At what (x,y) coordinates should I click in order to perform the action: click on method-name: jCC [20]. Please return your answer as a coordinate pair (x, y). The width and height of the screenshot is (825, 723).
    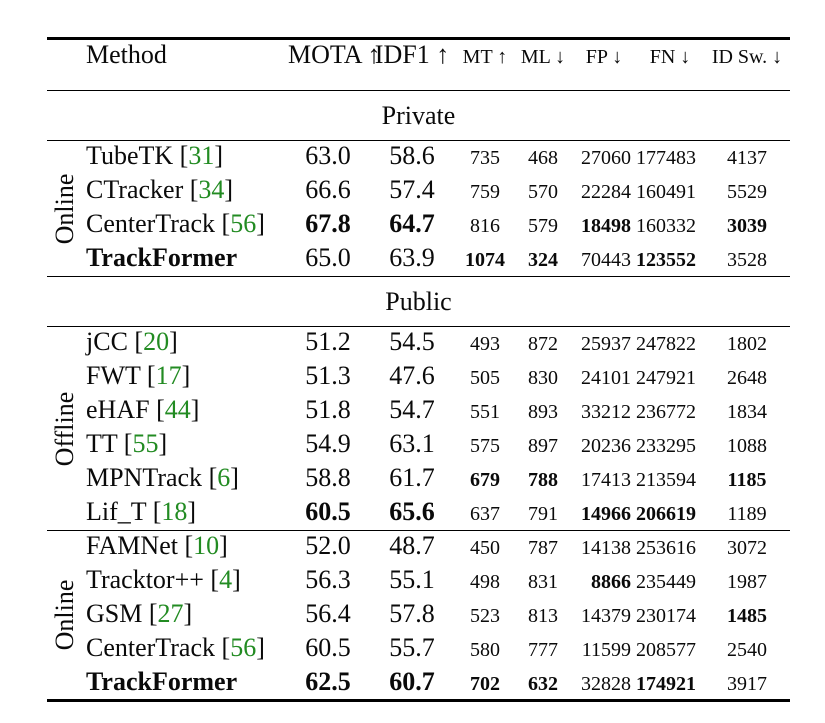
    Looking at the image, I should click on (132, 341).